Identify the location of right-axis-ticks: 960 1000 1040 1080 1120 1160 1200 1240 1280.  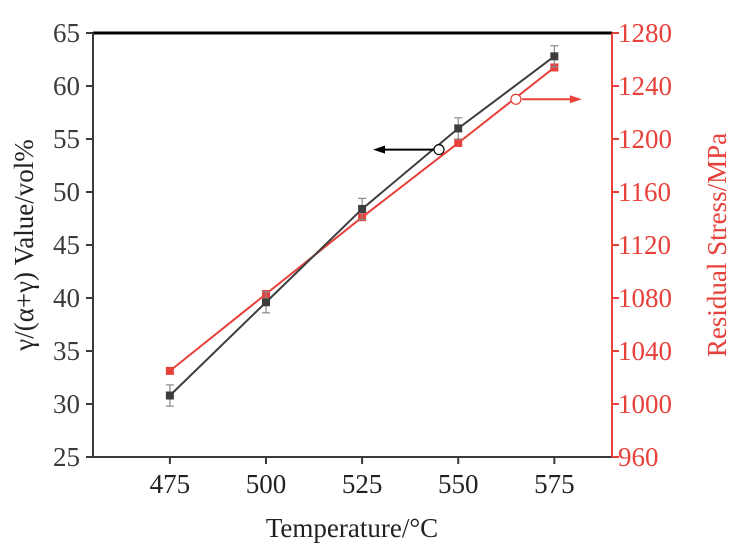
(642, 245).